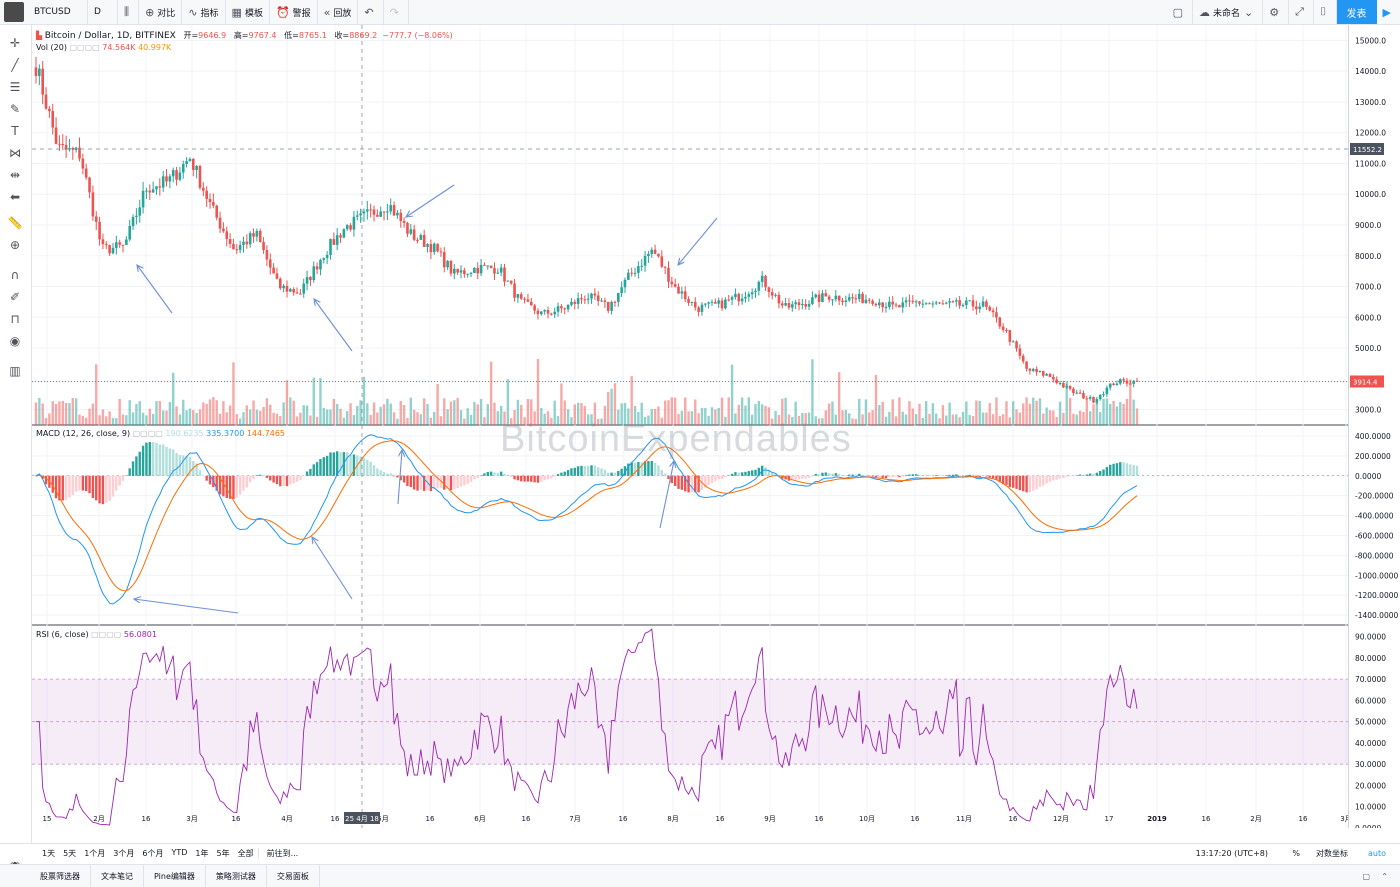 The image size is (1400, 887). Describe the element at coordinates (15, 223) in the screenshot. I see `ruler-icon: 📏` at that location.